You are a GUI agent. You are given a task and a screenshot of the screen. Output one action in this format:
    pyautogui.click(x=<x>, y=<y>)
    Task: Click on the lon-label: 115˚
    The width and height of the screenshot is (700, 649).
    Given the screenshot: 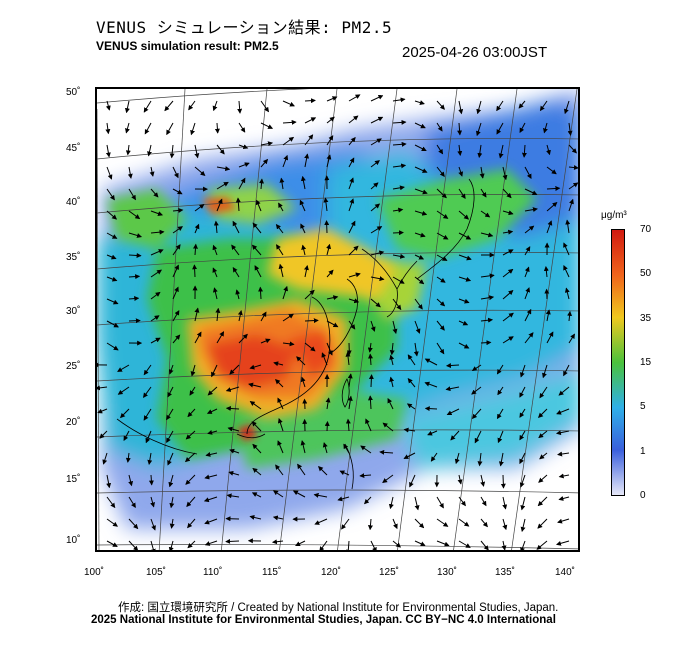 What is the action you would take?
    pyautogui.click(x=272, y=572)
    